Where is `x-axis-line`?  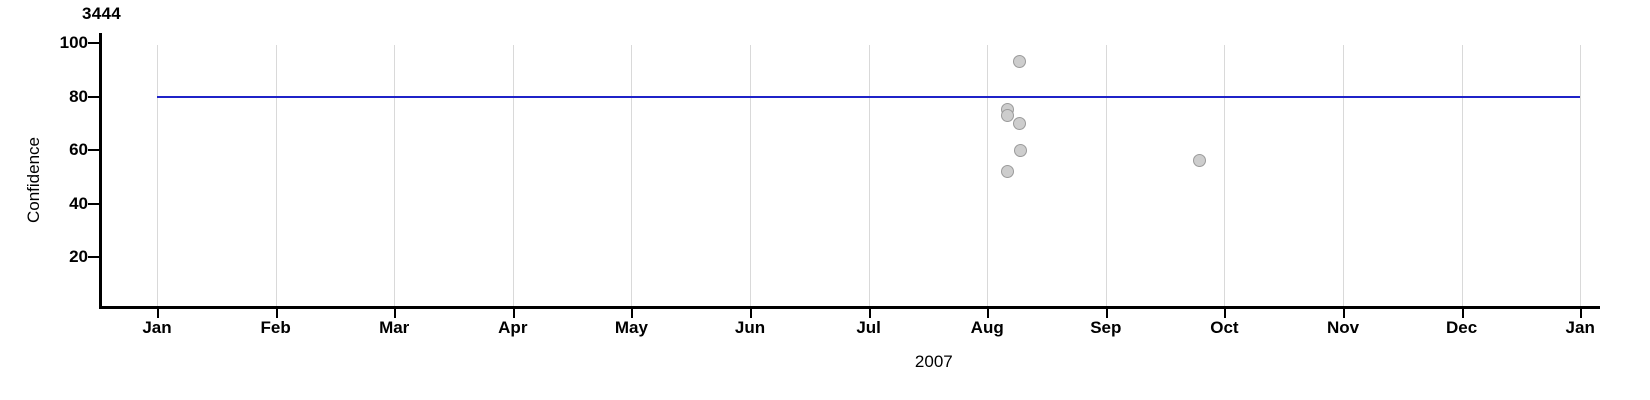
x-axis-line is located at coordinates (849, 307).